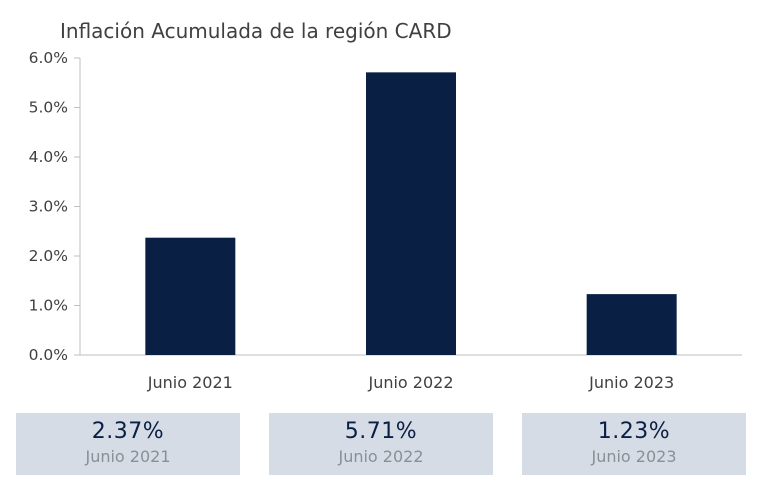 Image resolution: width=768 pixels, height=491 pixels. I want to click on summary-card-value: 5.71%, so click(381, 431).